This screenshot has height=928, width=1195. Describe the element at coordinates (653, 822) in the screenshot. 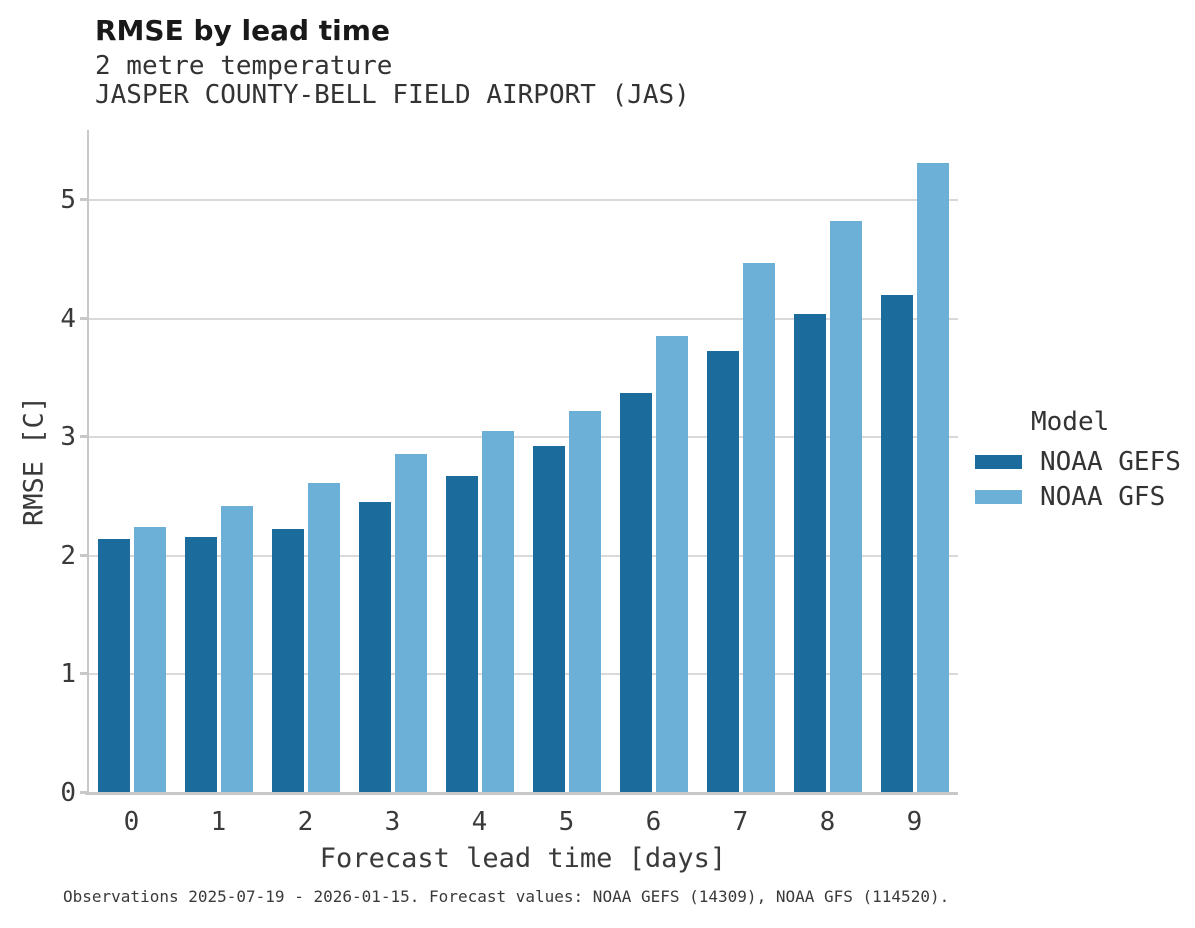

I see `x-tick-label-6: 6` at that location.